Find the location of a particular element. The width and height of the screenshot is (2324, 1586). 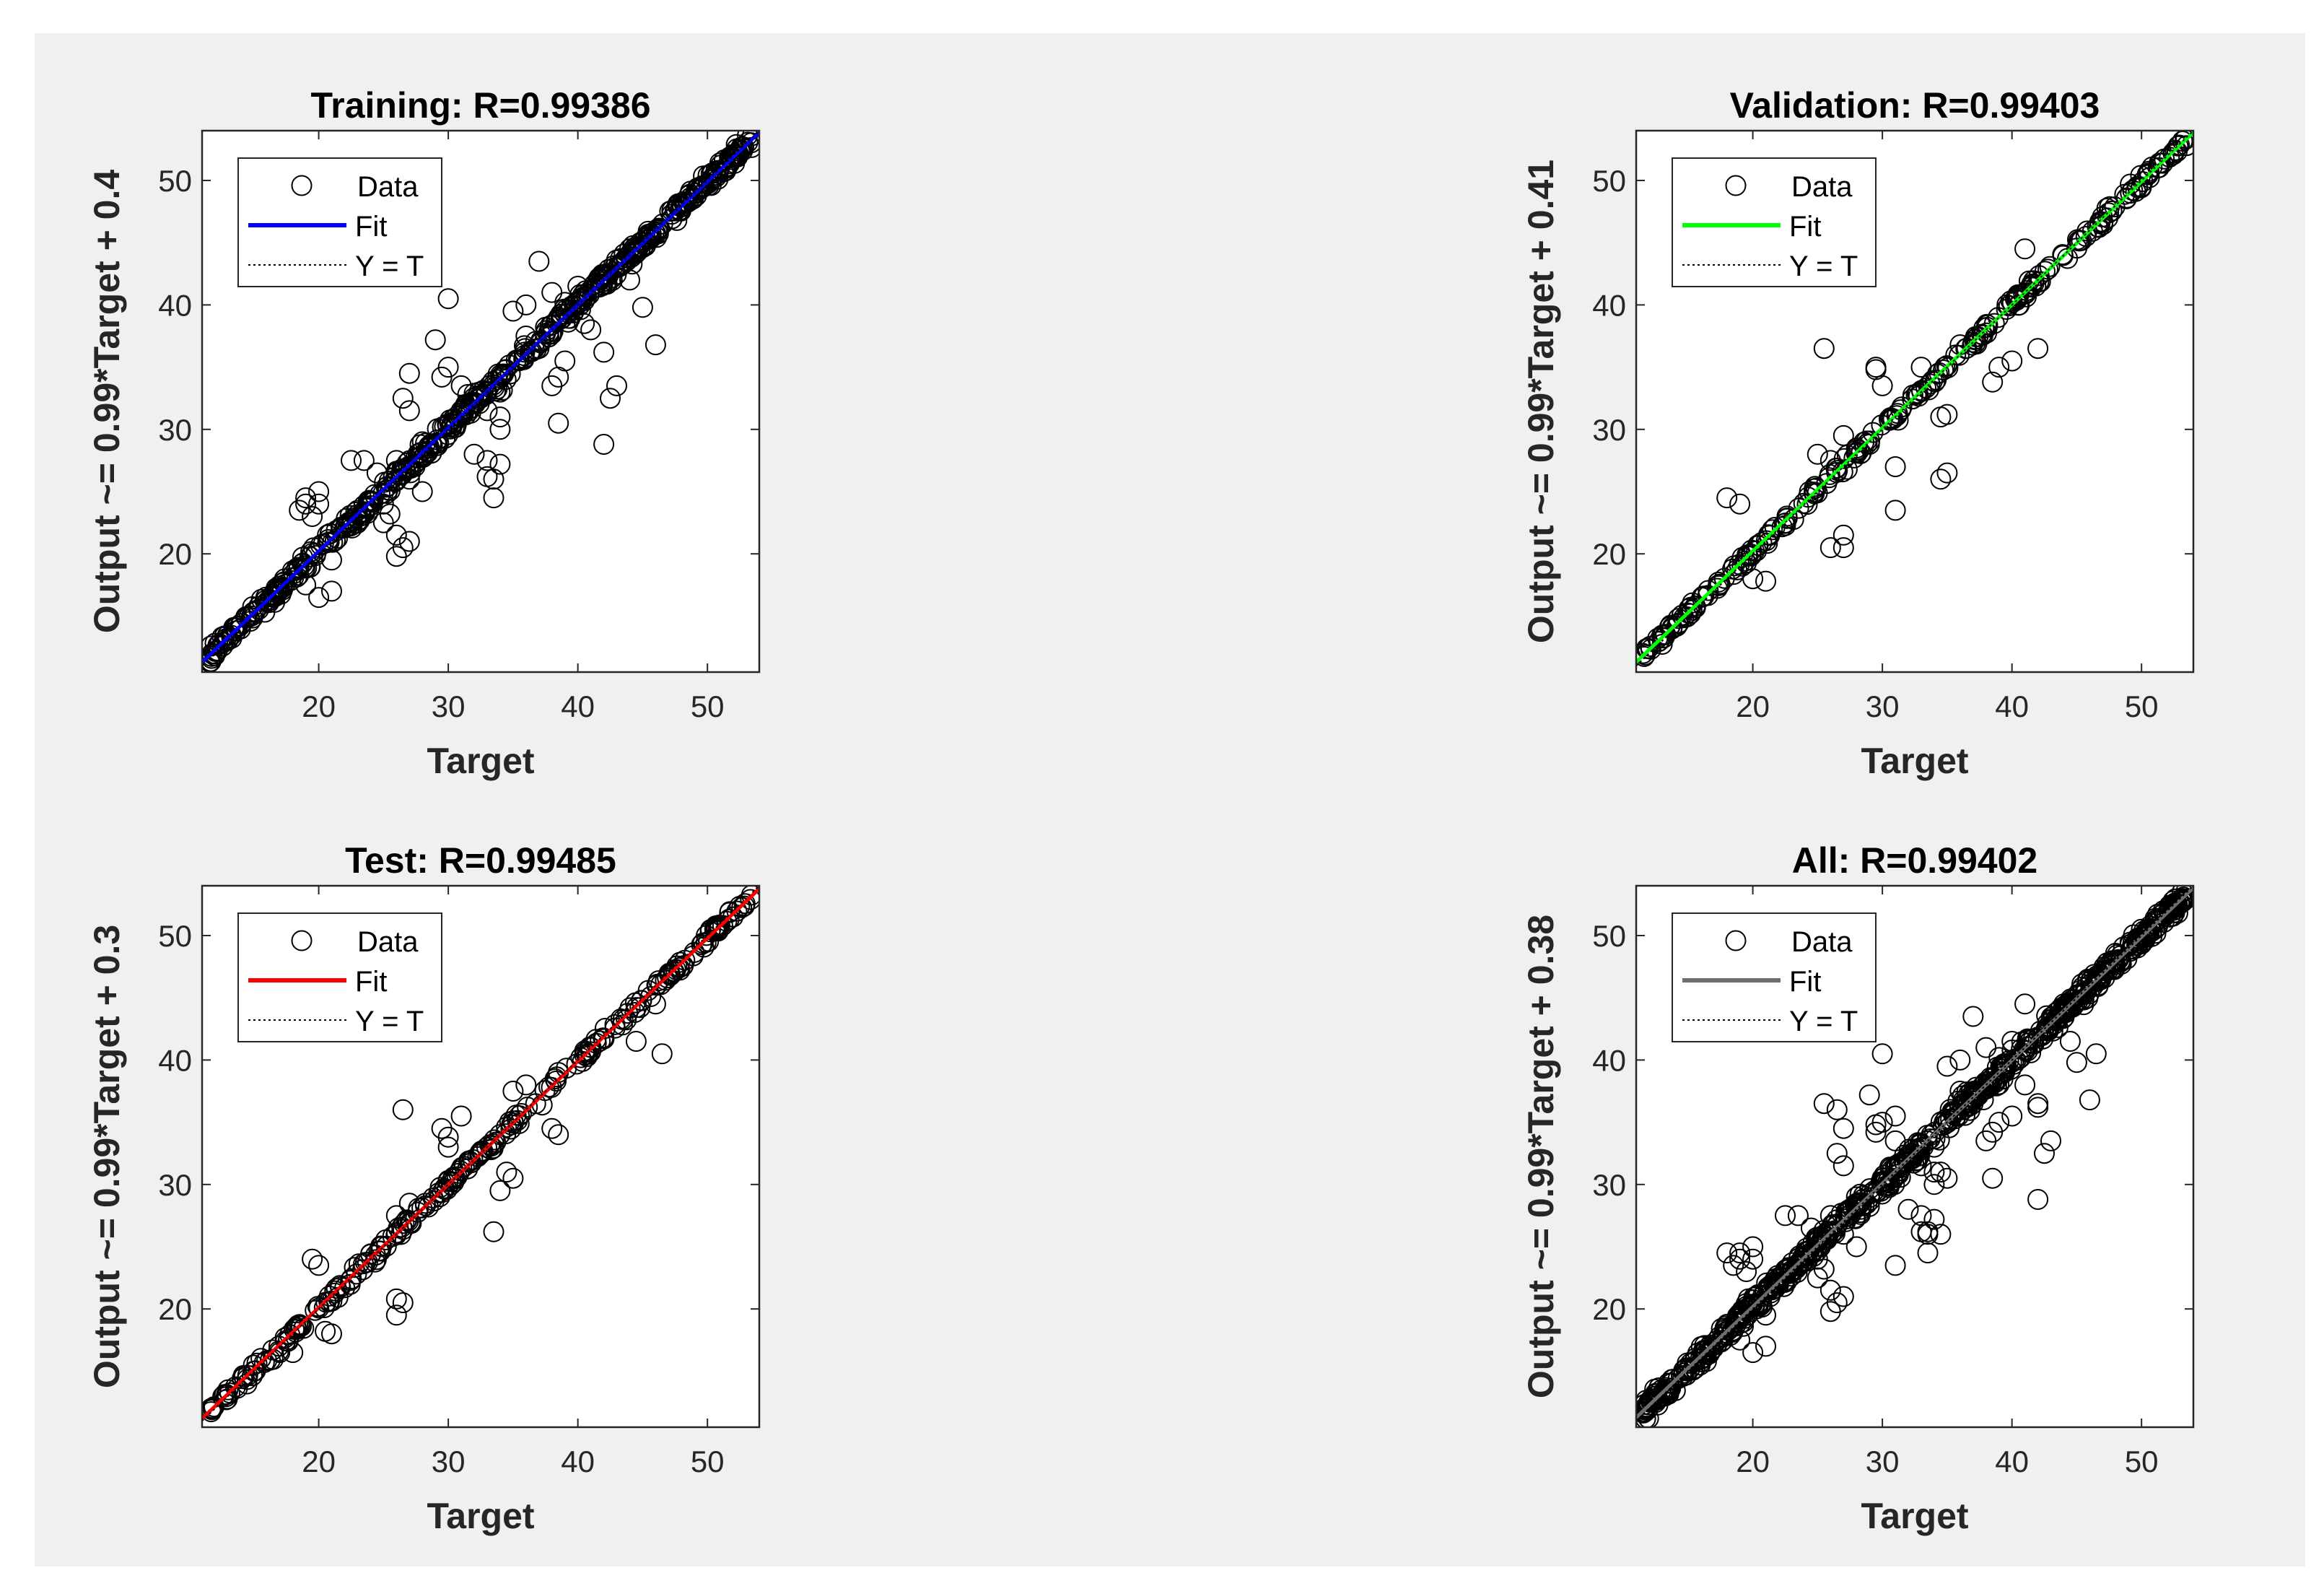

x-tick-label: 20 is located at coordinates (319, 1462).